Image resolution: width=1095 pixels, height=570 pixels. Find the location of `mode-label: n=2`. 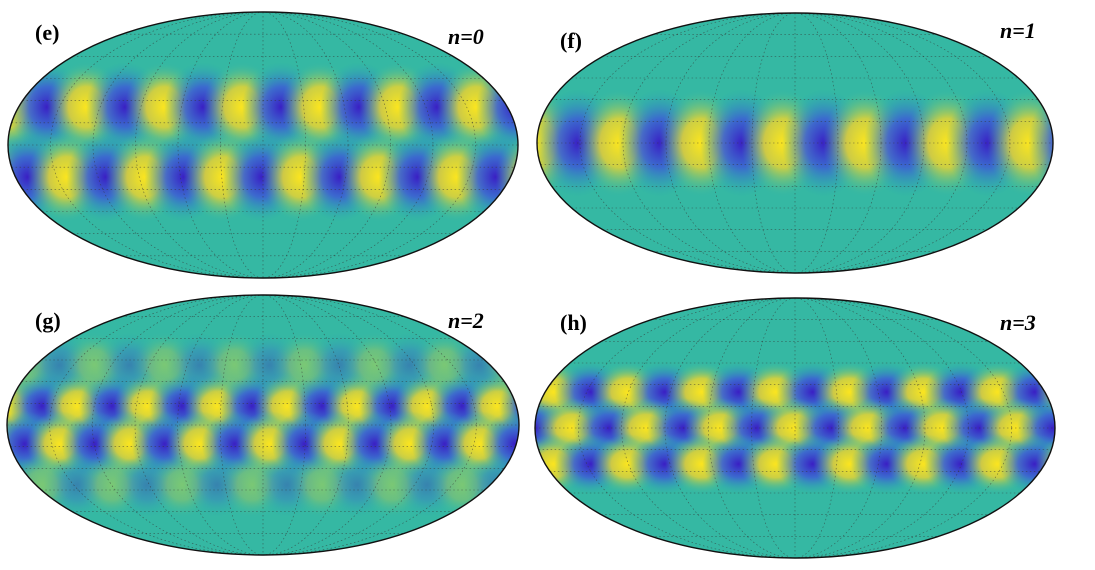

mode-label: n=2 is located at coordinates (466, 320).